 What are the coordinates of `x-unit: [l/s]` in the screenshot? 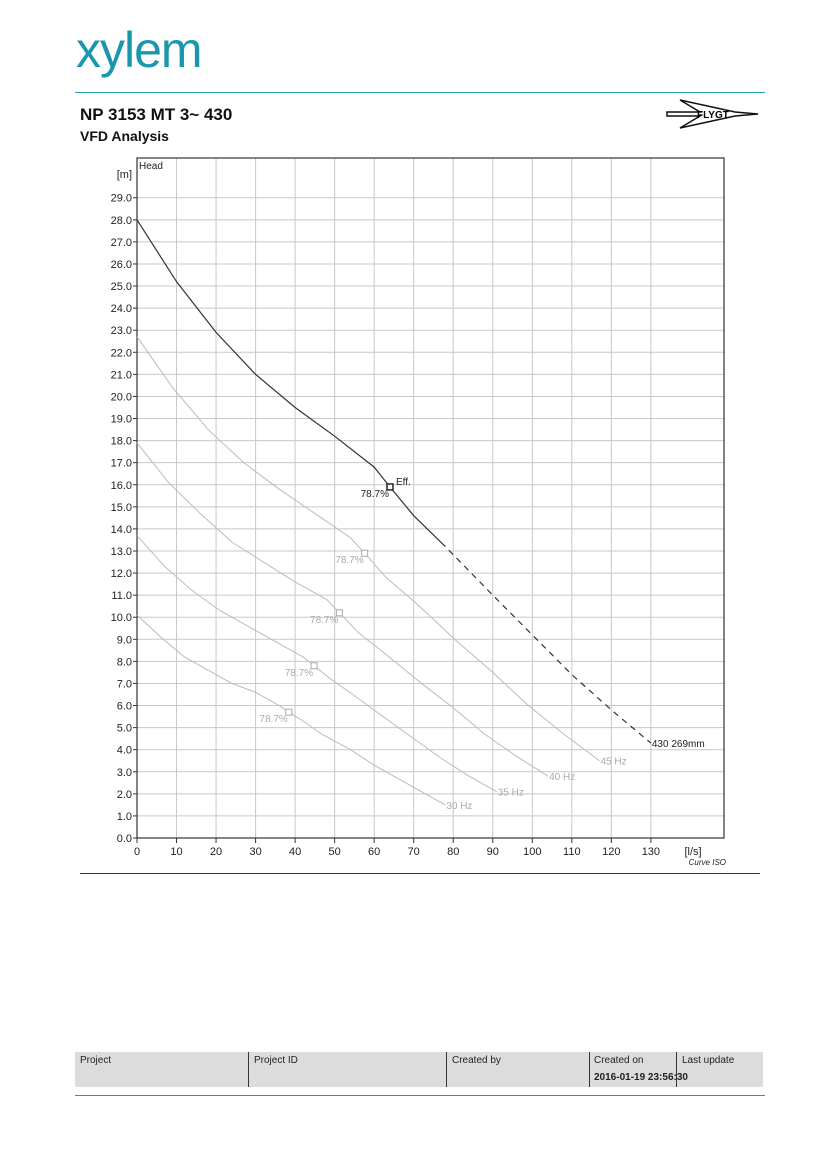 It's located at (692, 852).